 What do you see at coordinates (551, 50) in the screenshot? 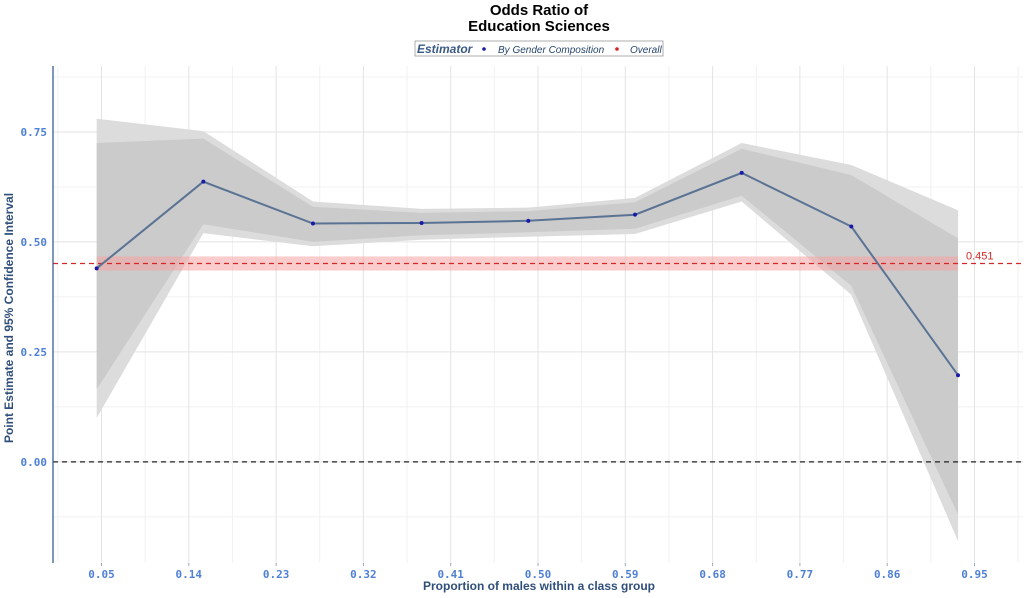
I see `legend-label-by-gender: By Gender Composition` at bounding box center [551, 50].